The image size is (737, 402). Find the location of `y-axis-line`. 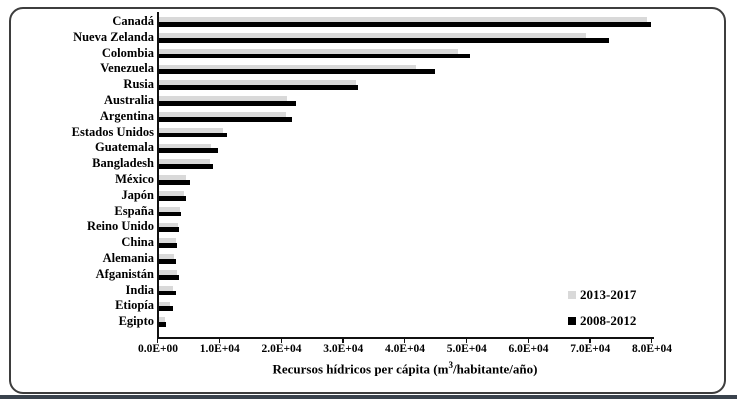

y-axis-line is located at coordinates (158, 175).